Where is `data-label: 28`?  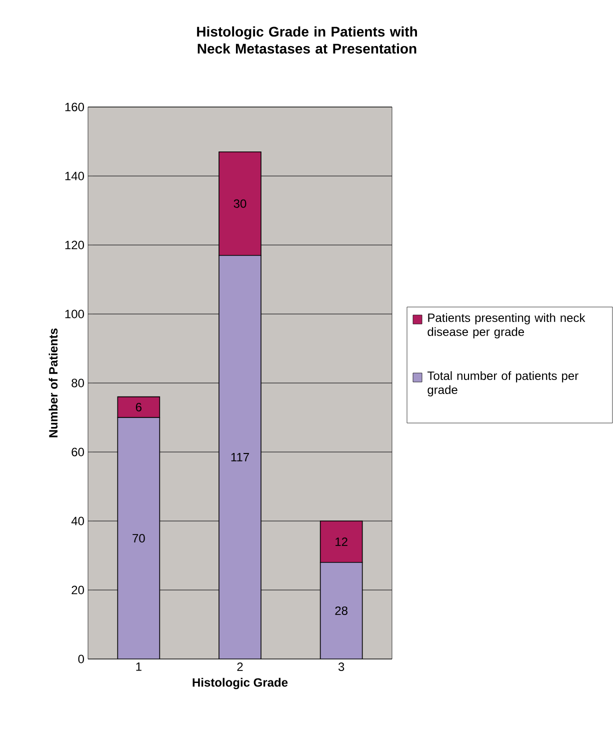 data-label: 28 is located at coordinates (341, 610).